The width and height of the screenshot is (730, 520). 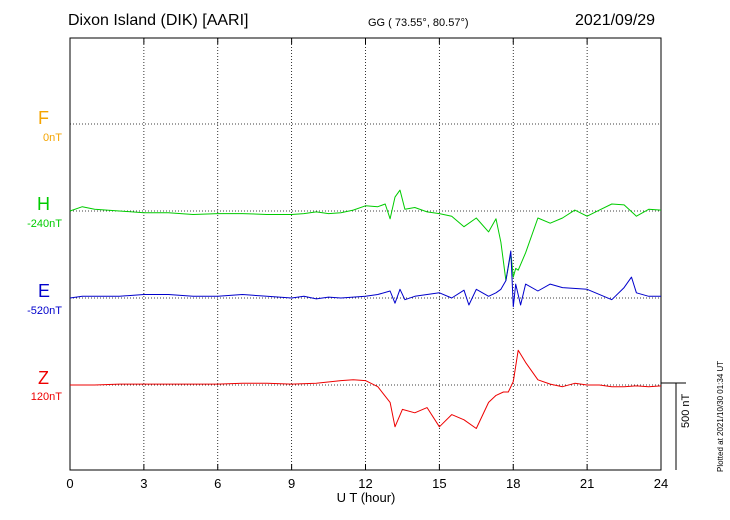 What do you see at coordinates (365, 483) in the screenshot?
I see `x-tick-label: 12` at bounding box center [365, 483].